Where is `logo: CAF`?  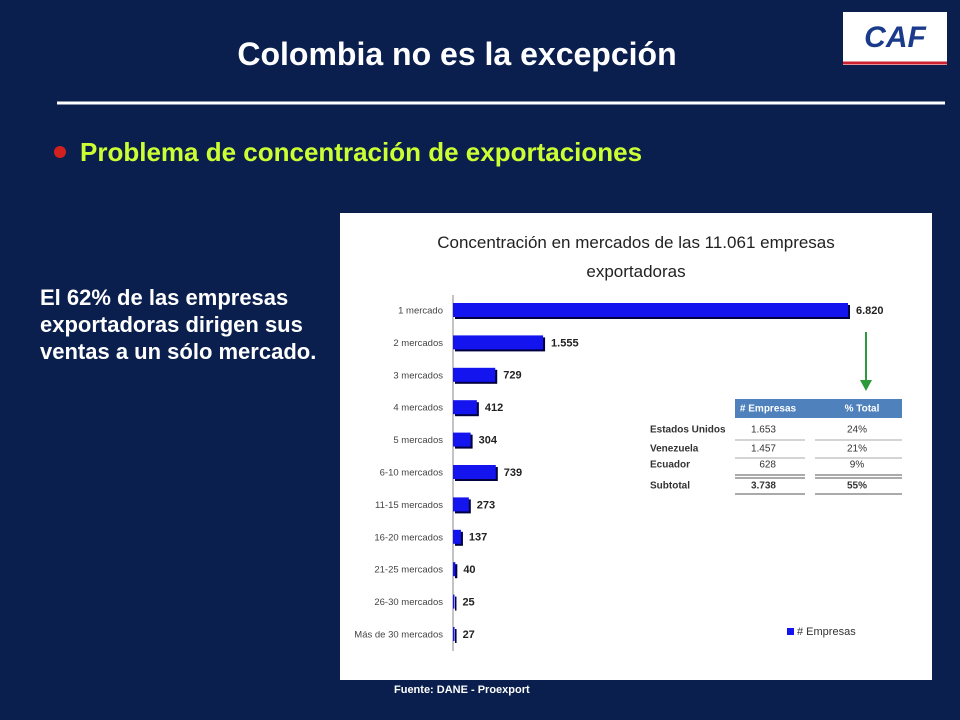
logo: CAF is located at coordinates (895, 37).